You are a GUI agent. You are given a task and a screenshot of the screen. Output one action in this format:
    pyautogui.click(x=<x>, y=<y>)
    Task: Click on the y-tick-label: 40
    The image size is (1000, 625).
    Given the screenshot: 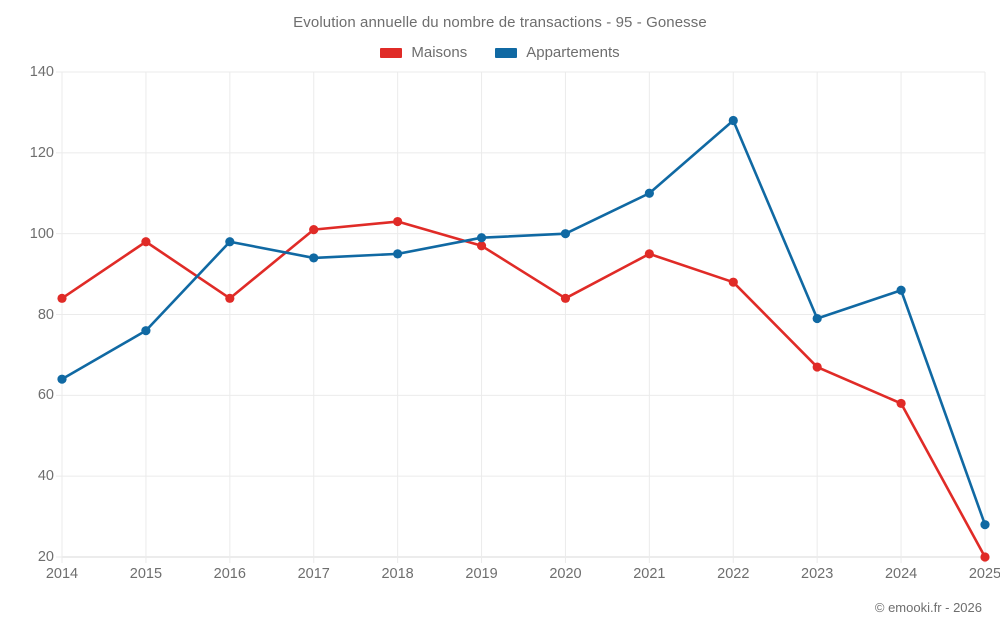 What is the action you would take?
    pyautogui.click(x=45, y=476)
    